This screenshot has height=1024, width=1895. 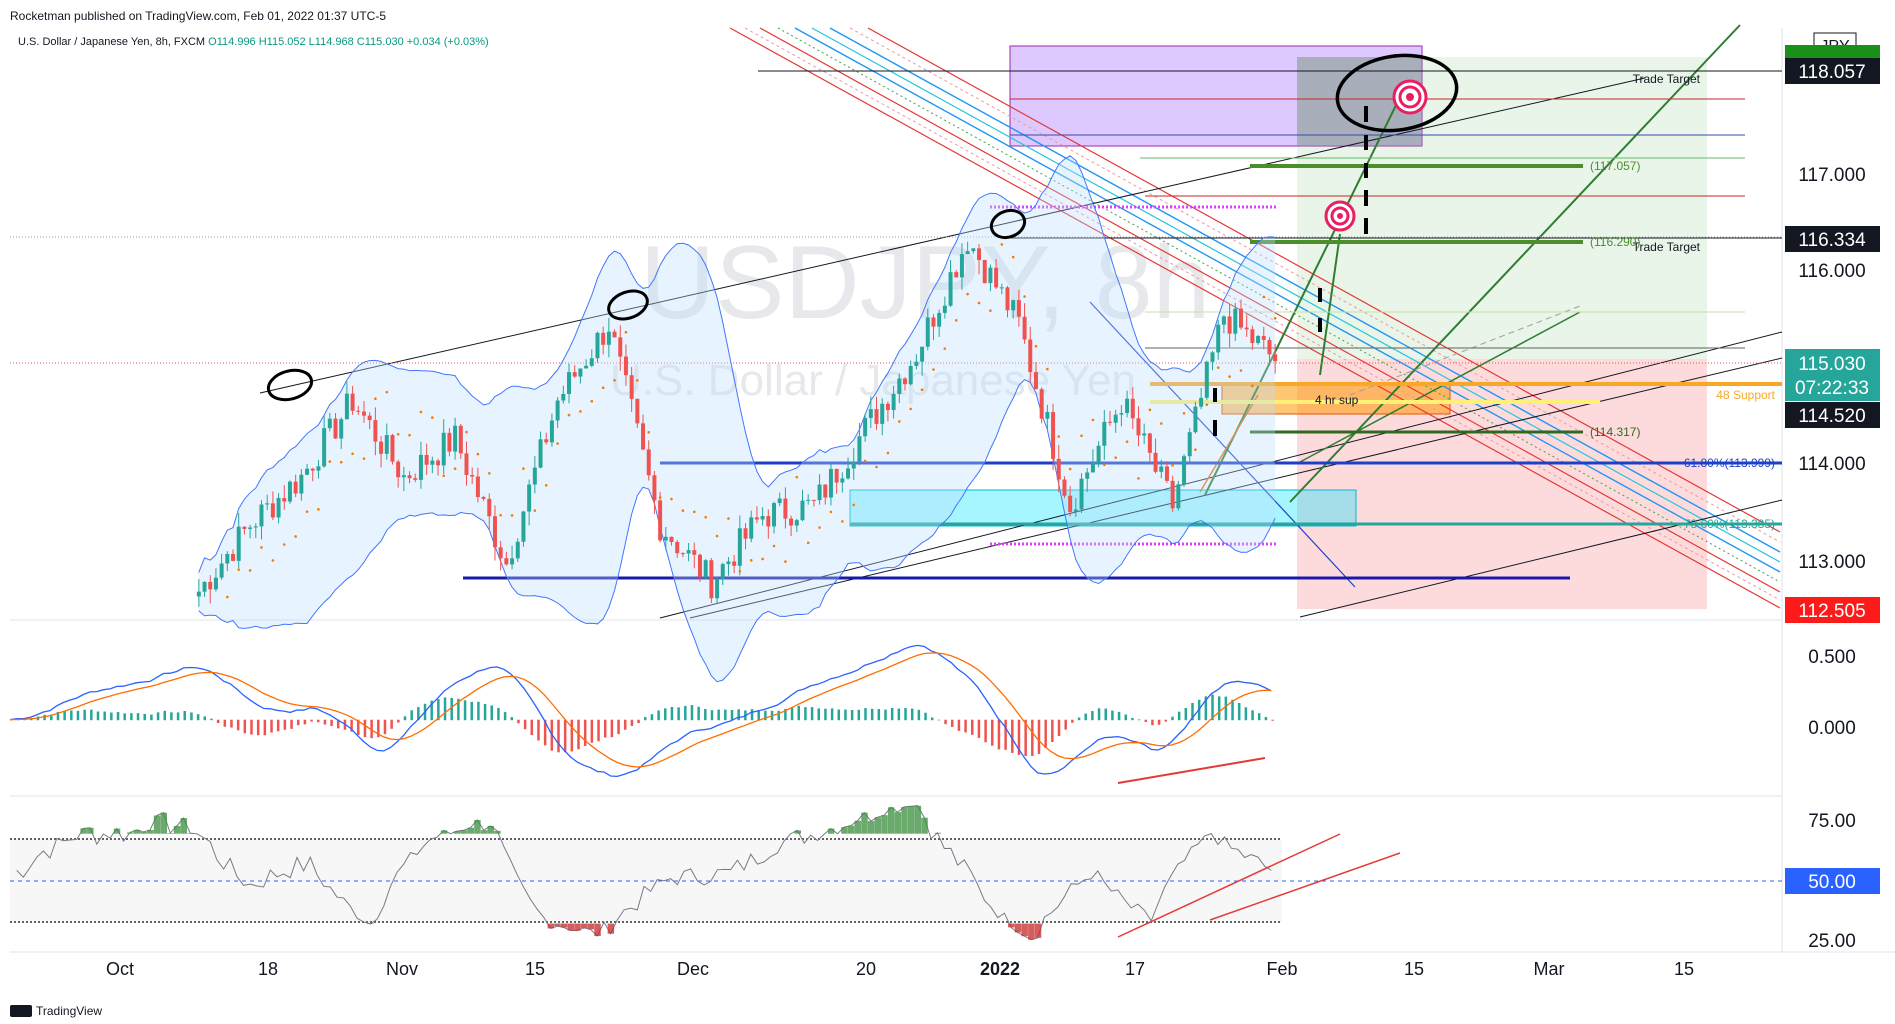 I want to click on time-tick-nov: Nov, so click(x=402, y=969).